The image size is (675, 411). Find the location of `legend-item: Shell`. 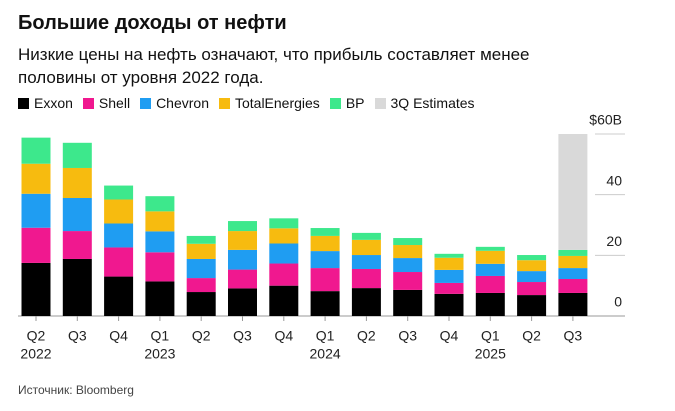

legend-item: Shell is located at coordinates (106, 103).